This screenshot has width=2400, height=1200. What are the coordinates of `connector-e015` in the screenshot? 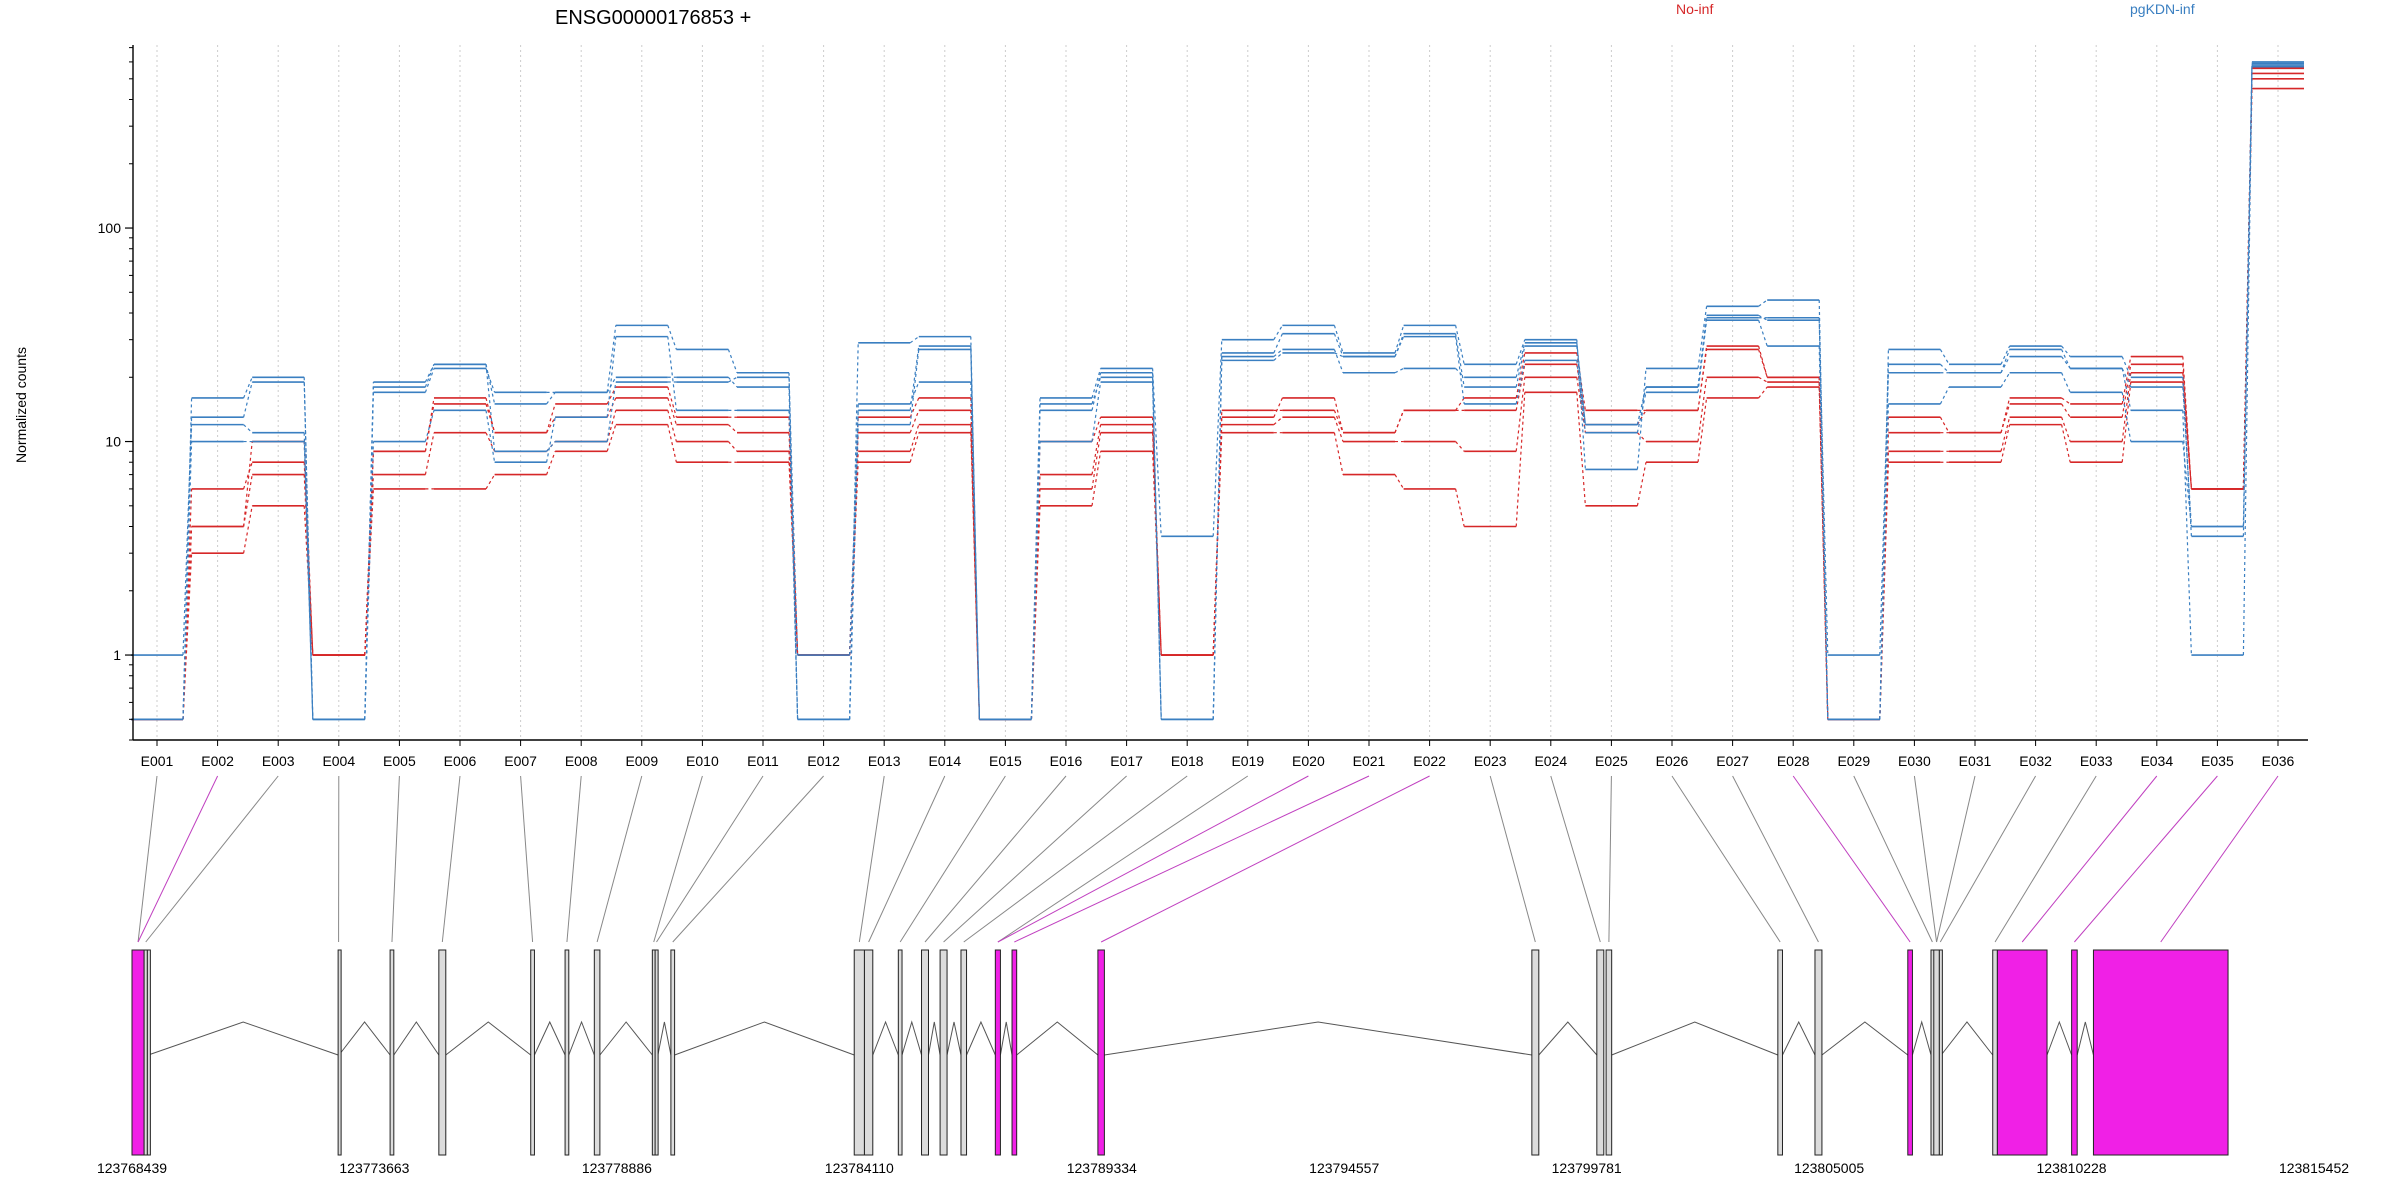 It's located at (1035, 565).